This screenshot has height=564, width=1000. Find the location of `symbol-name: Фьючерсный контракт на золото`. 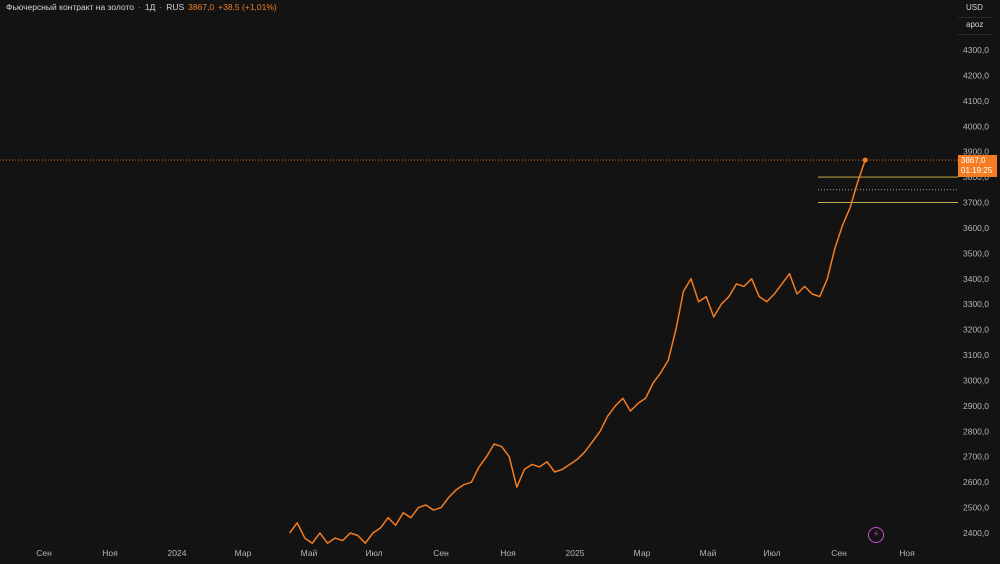

symbol-name: Фьючерсный контракт на золото is located at coordinates (70, 7).